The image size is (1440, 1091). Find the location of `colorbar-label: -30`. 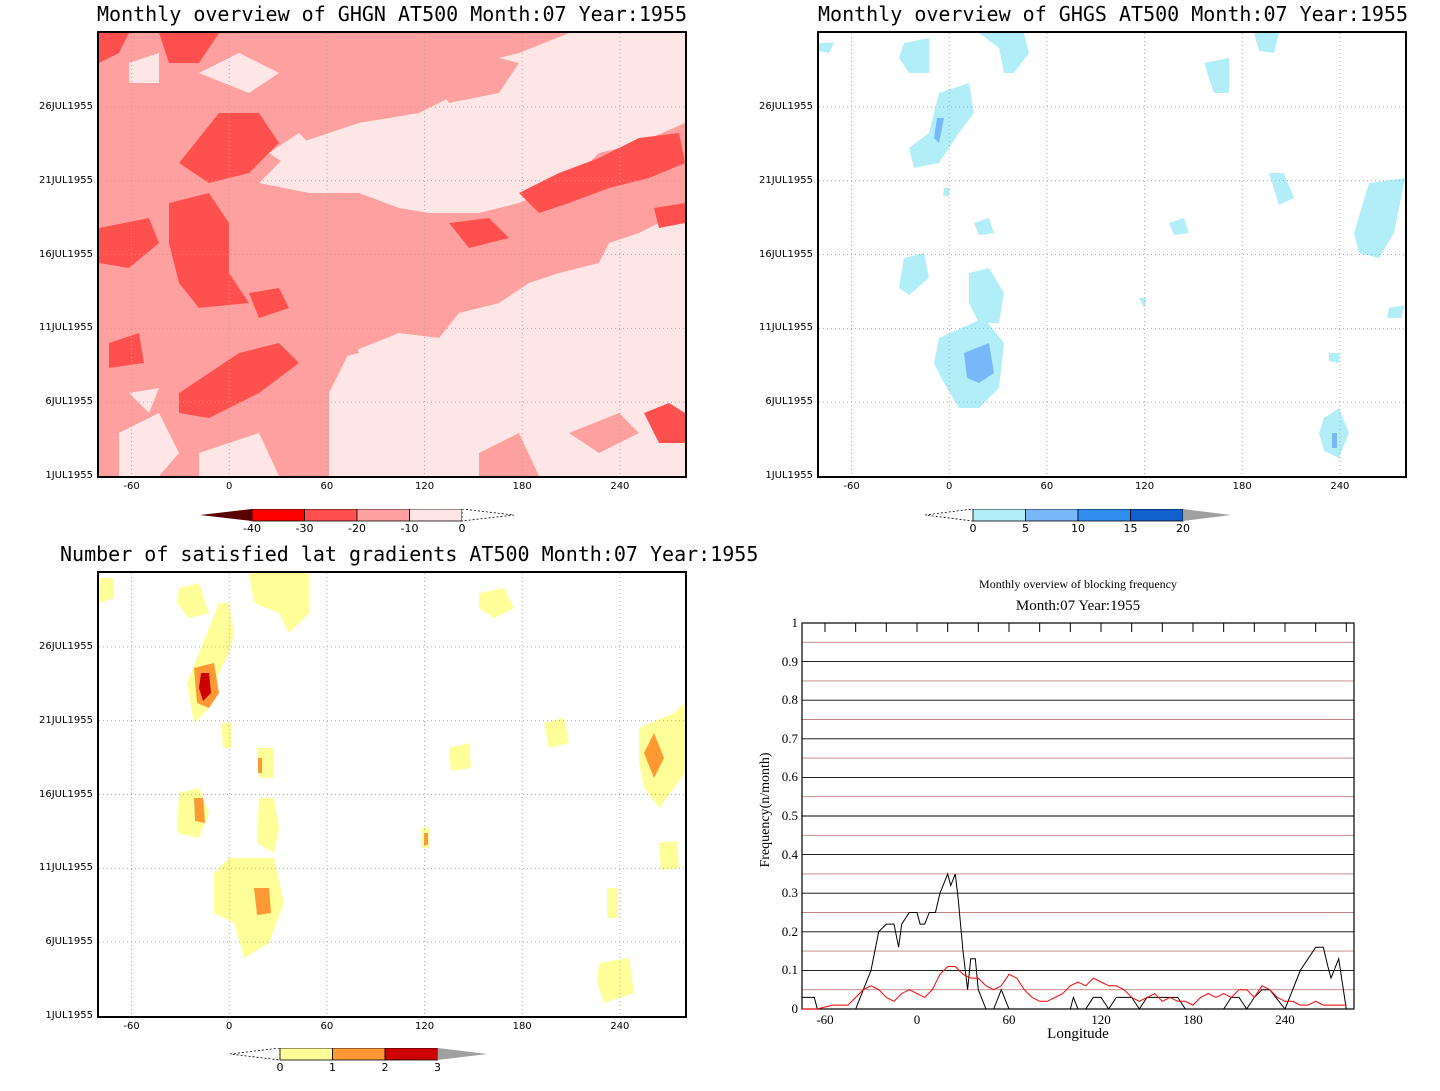

colorbar-label: -30 is located at coordinates (304, 528).